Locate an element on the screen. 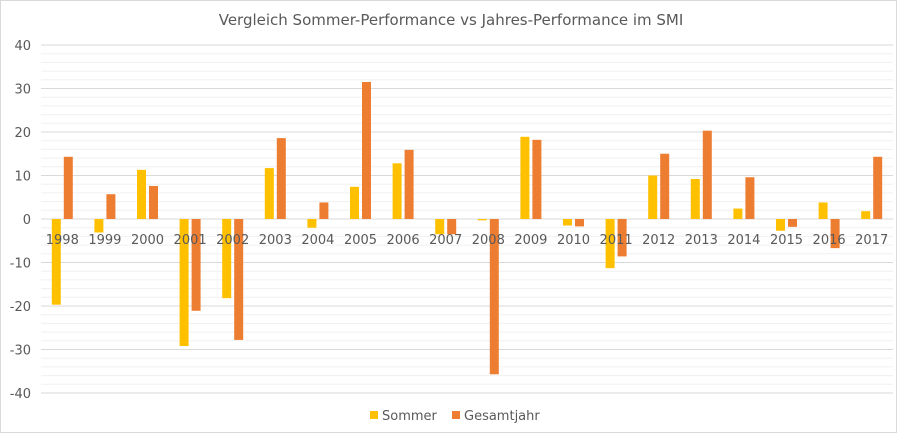 Image resolution: width=900 pixels, height=440 pixels. y-tick-label: 0 is located at coordinates (27, 220).